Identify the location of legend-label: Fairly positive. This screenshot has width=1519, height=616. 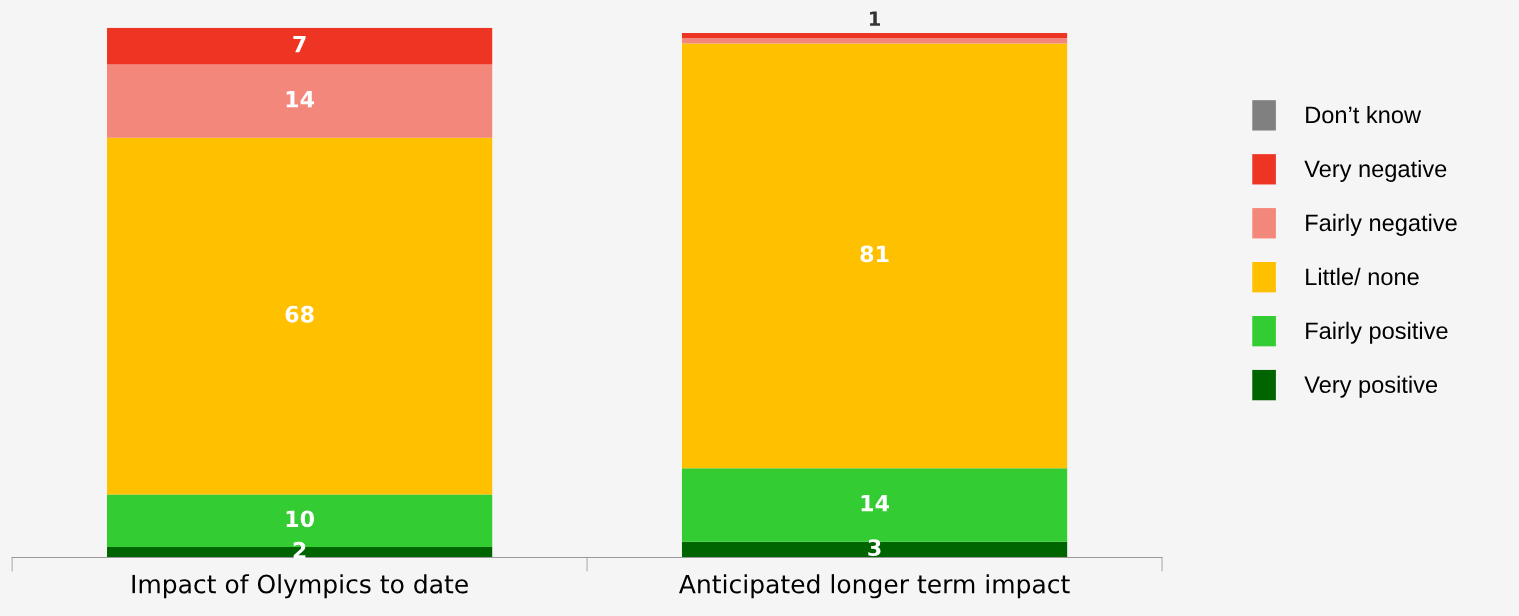
(1377, 332).